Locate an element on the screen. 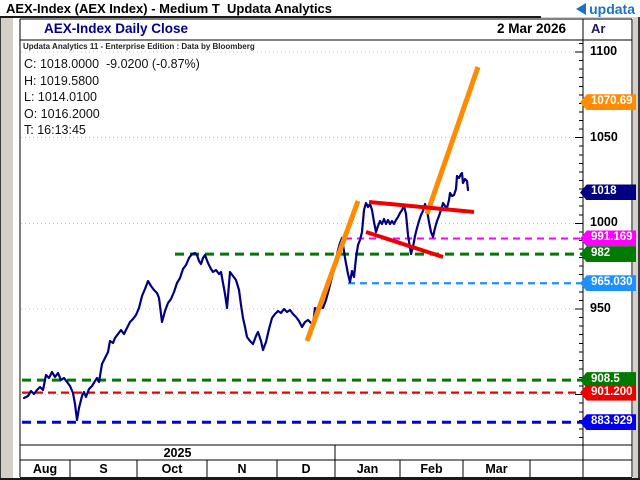  window-edge-bottom is located at coordinates (320, 479).